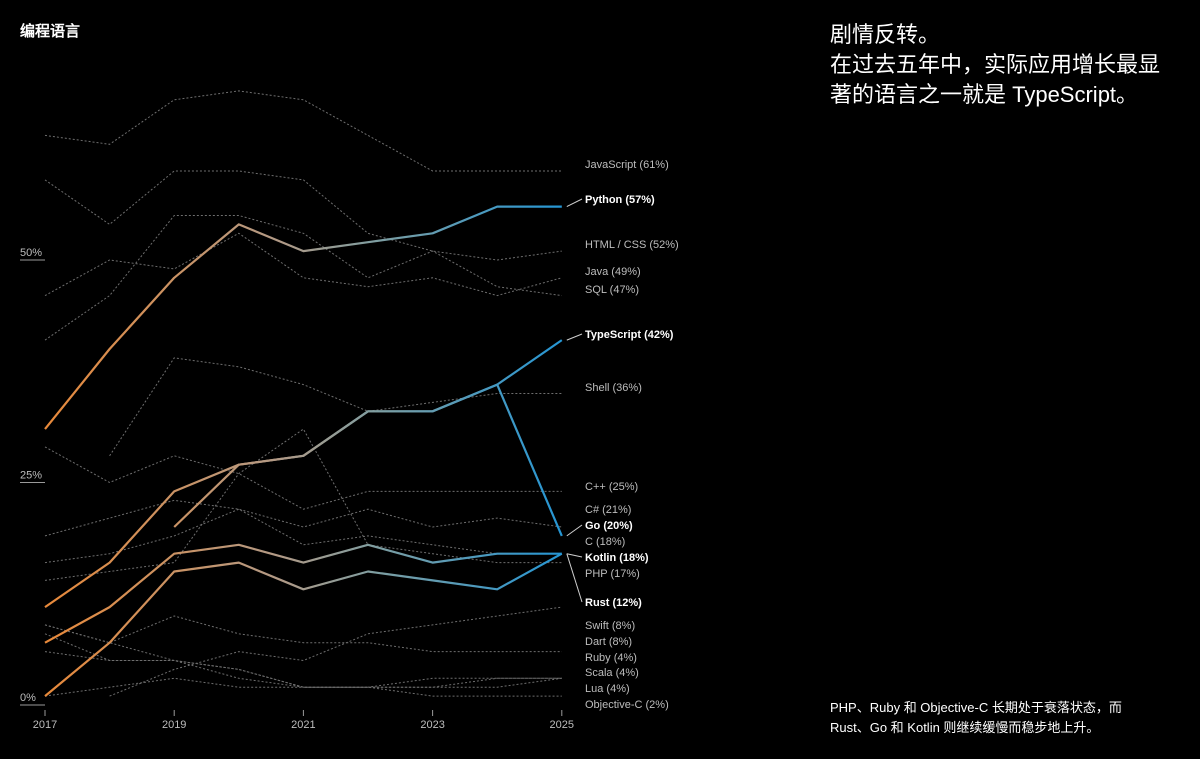 This screenshot has width=1200, height=759. What do you see at coordinates (574, 555) in the screenshot?
I see `label-leader-kotlin` at bounding box center [574, 555].